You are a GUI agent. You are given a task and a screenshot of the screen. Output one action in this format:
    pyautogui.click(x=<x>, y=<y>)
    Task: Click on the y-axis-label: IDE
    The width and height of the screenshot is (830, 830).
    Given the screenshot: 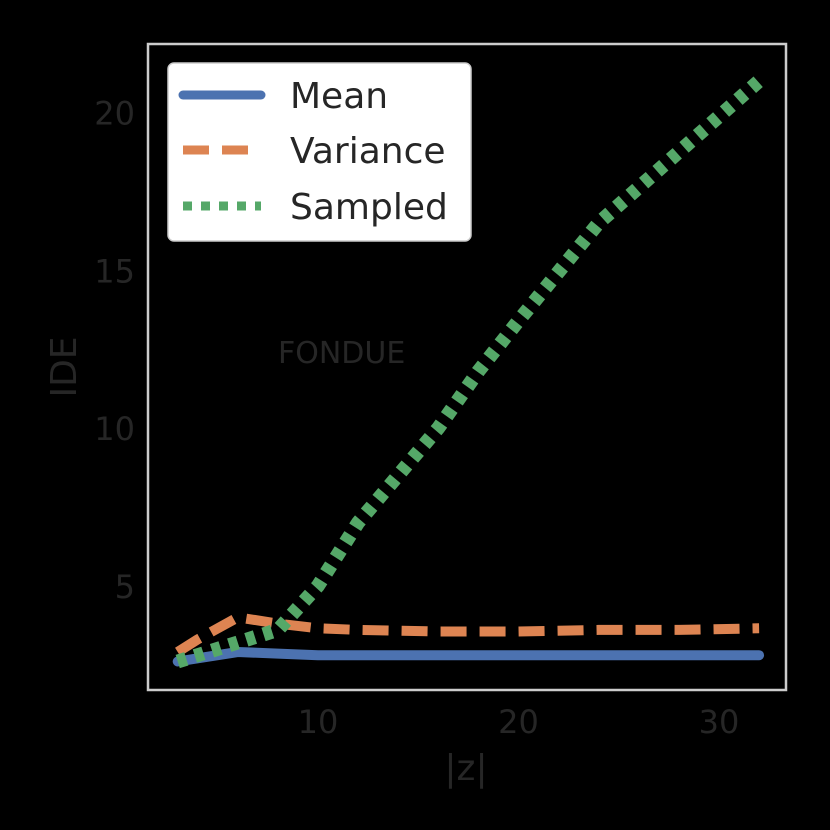 What is the action you would take?
    pyautogui.click(x=64, y=366)
    